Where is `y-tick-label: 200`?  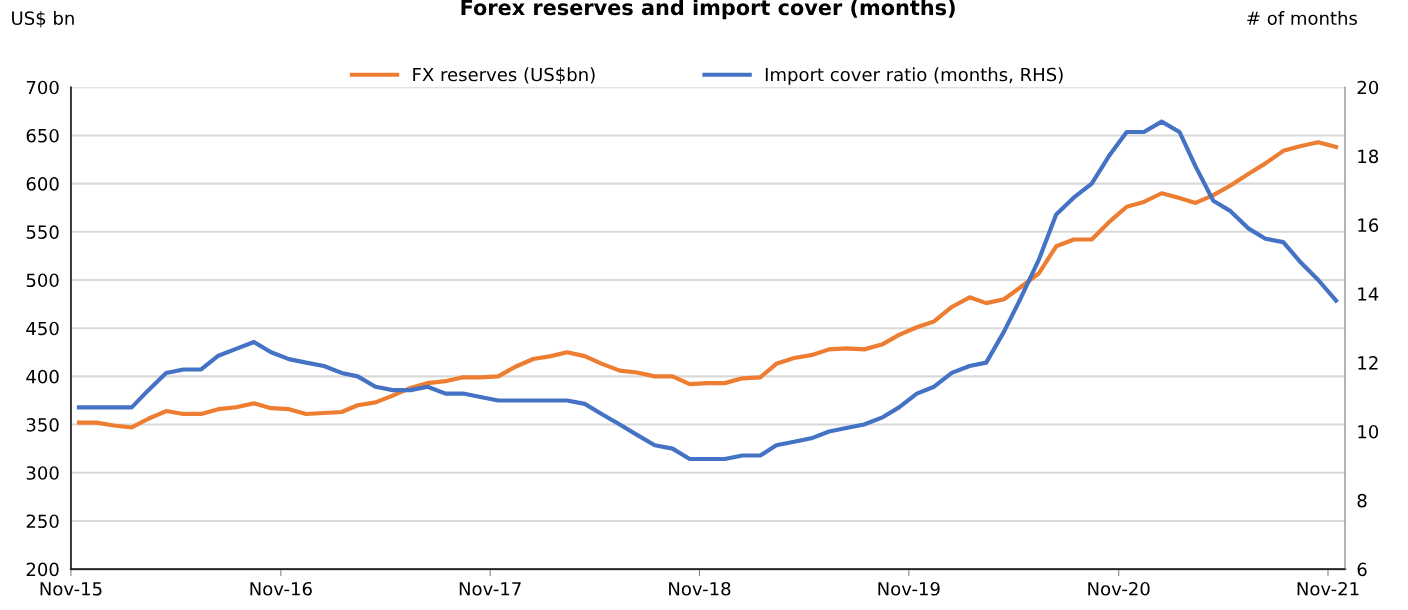
y-tick-label: 200 is located at coordinates (42, 569).